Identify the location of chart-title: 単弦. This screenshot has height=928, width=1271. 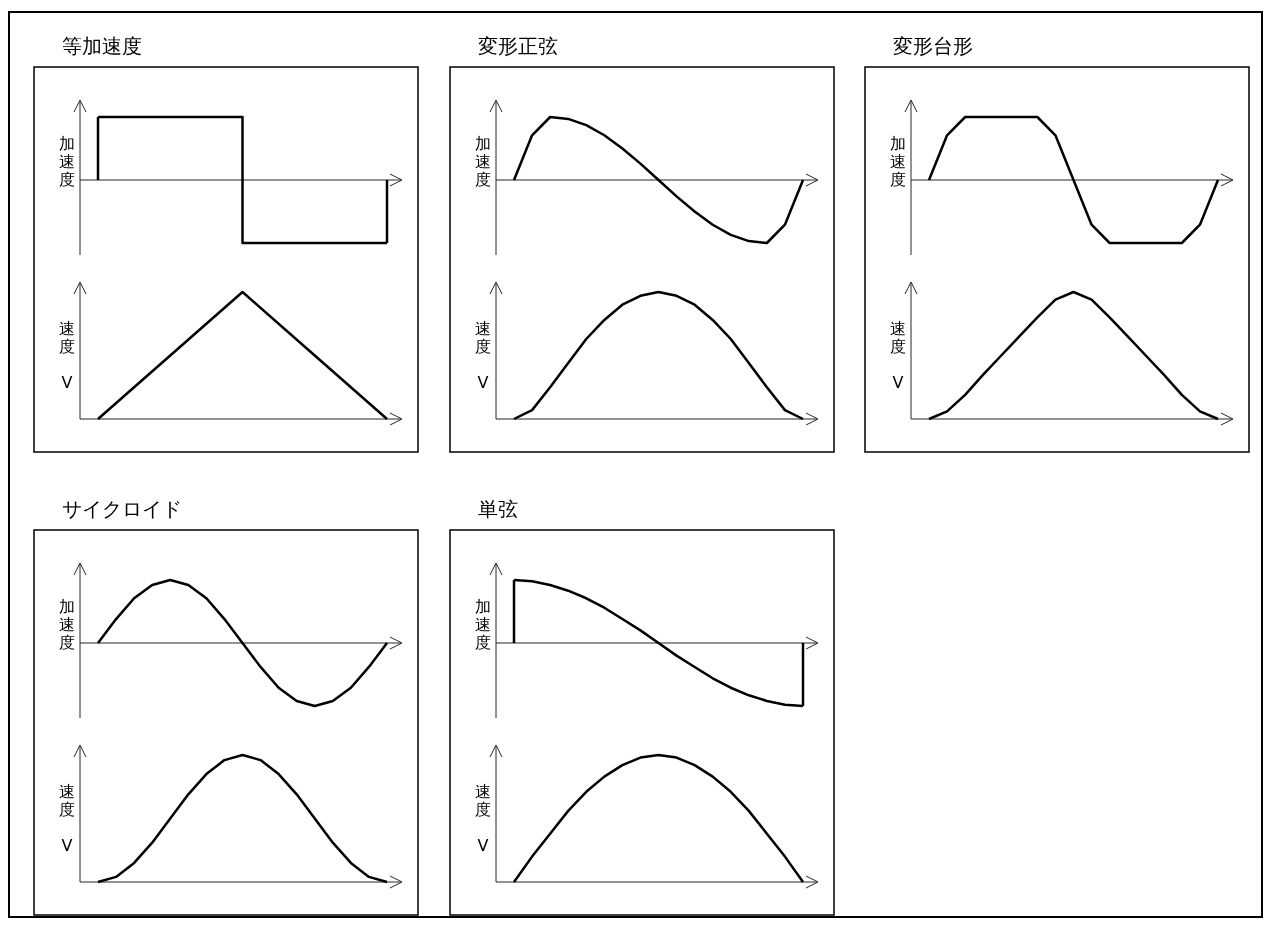
(498, 509).